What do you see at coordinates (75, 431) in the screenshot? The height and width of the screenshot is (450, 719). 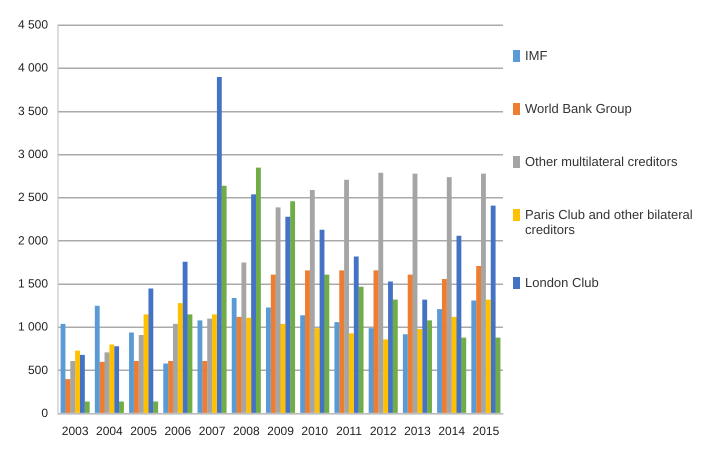 I see `x-tick-label: 2003` at bounding box center [75, 431].